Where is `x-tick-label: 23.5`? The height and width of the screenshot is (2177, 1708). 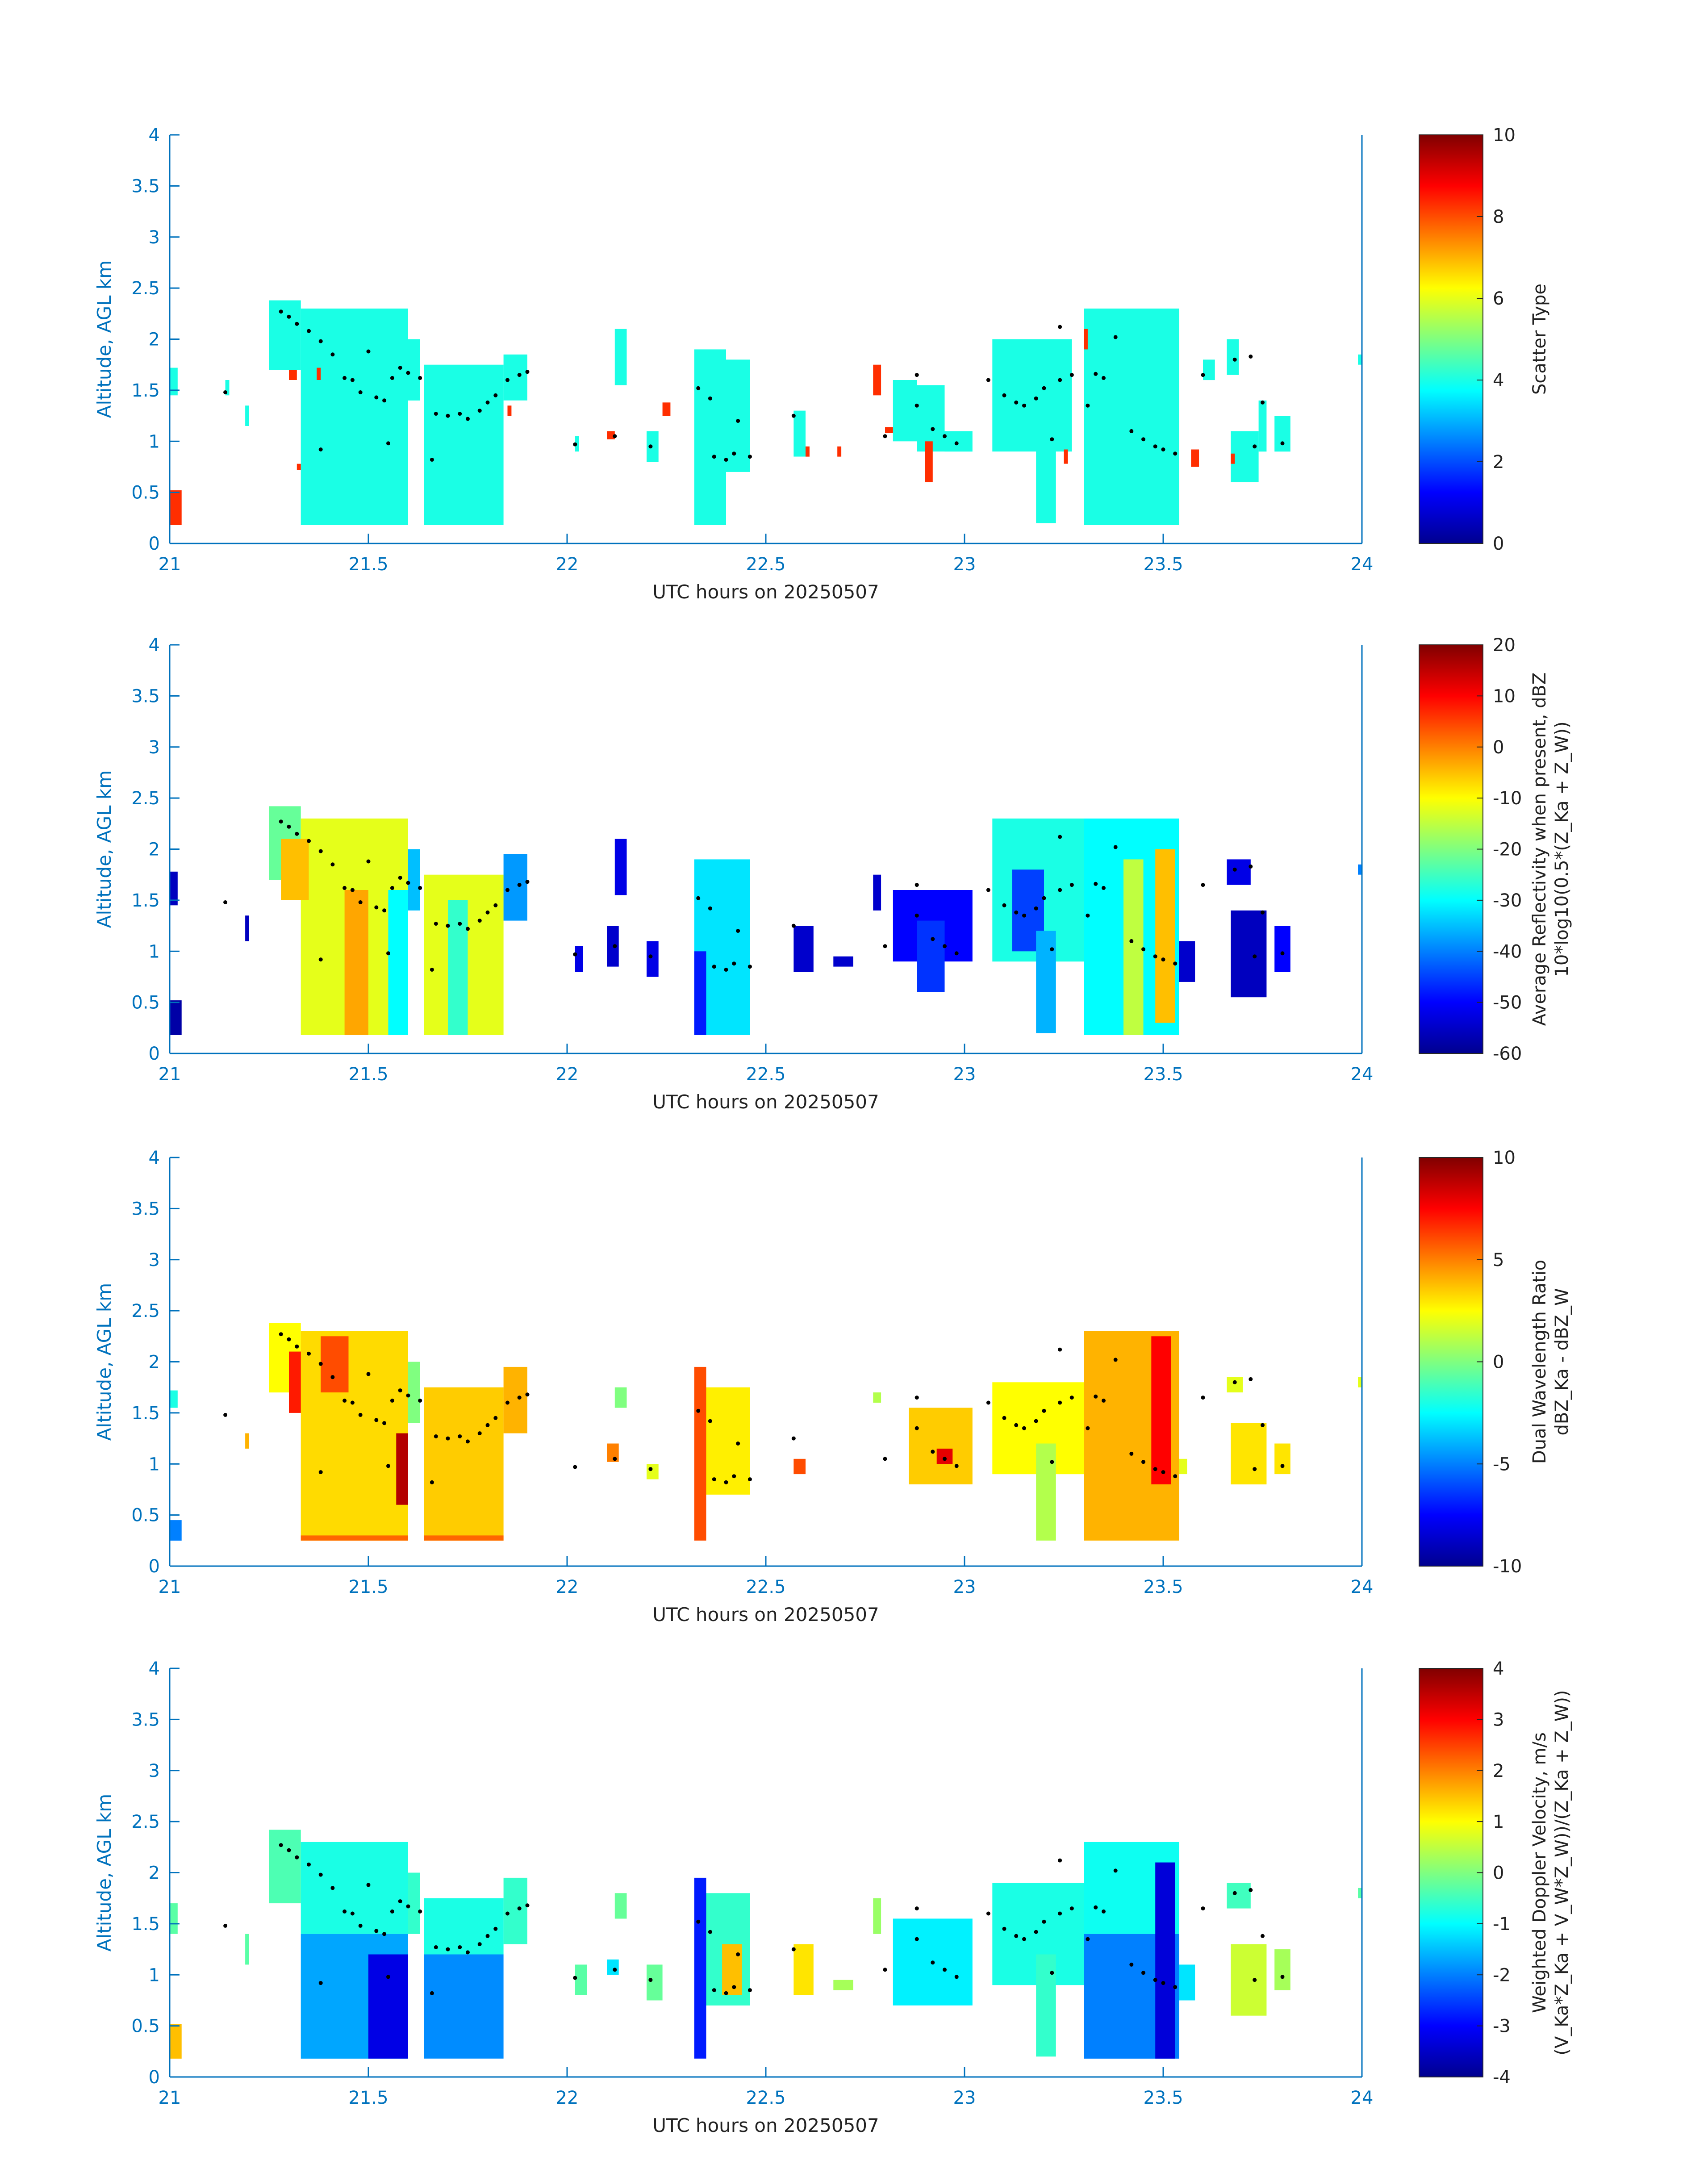
x-tick-label: 23.5 is located at coordinates (1163, 564).